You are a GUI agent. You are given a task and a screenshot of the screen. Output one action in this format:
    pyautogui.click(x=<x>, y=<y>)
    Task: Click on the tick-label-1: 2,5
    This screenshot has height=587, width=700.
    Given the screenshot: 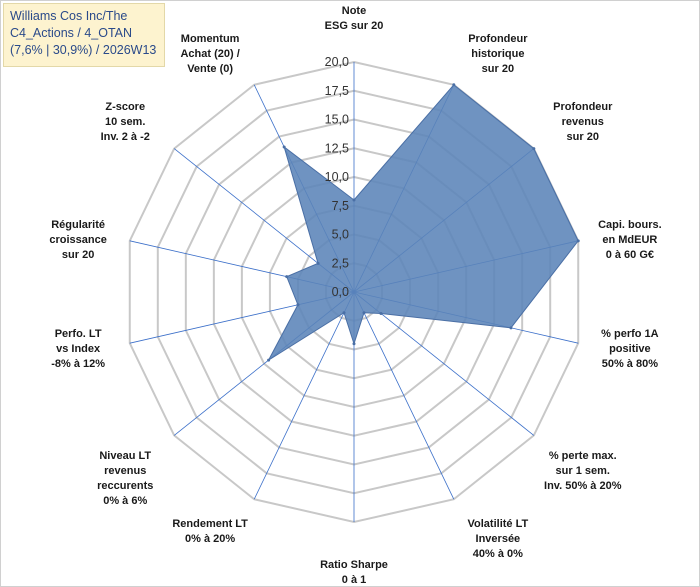 What is the action you would take?
    pyautogui.click(x=340, y=263)
    